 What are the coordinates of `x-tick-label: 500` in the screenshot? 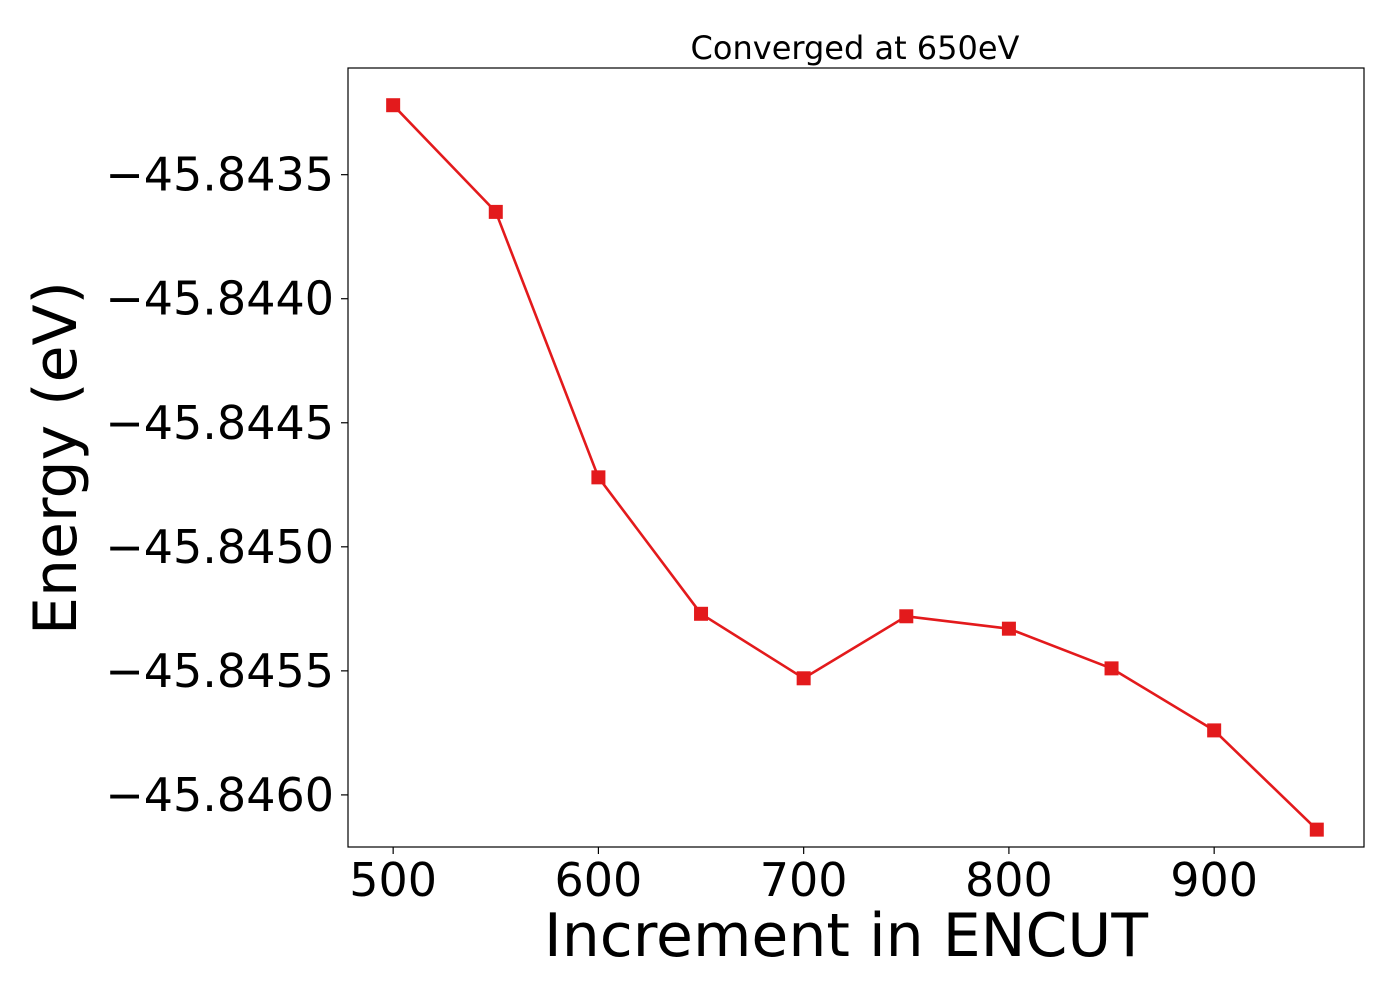 It's located at (393, 880).